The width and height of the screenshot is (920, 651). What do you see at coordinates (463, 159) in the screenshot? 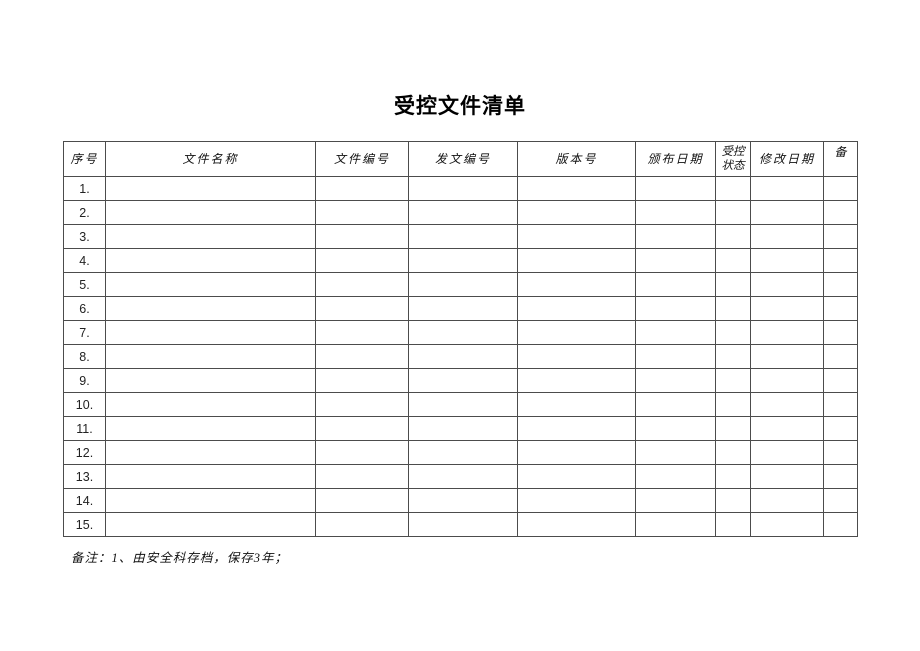
I see `column-header-issue-number: 发文编号` at bounding box center [463, 159].